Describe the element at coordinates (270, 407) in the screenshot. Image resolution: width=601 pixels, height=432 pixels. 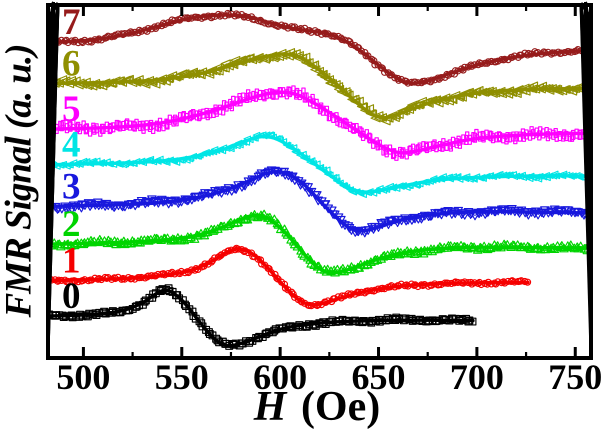
I see `x-axis-symbol: H` at that location.